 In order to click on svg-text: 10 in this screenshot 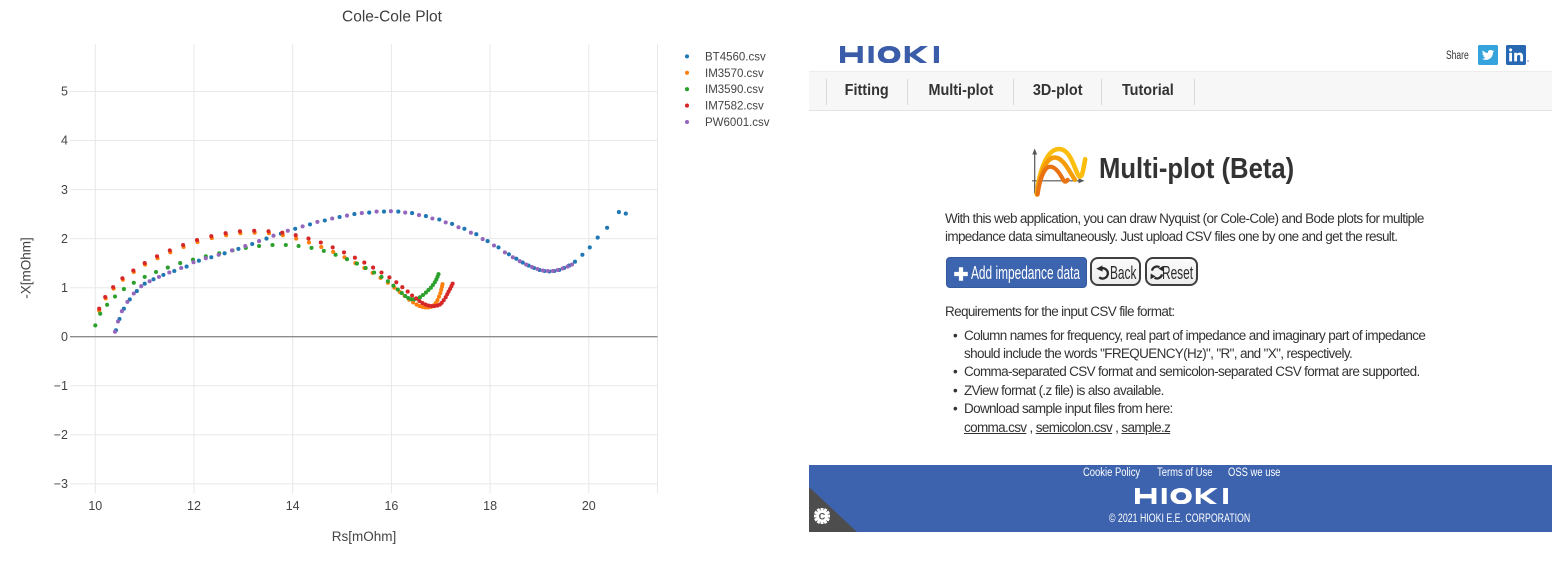, I will do `click(95, 506)`.